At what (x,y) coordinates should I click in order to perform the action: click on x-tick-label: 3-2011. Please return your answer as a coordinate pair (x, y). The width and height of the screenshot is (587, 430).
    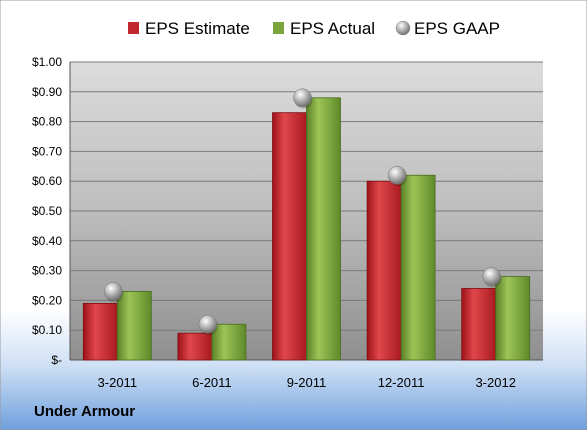
    Looking at the image, I should click on (118, 382).